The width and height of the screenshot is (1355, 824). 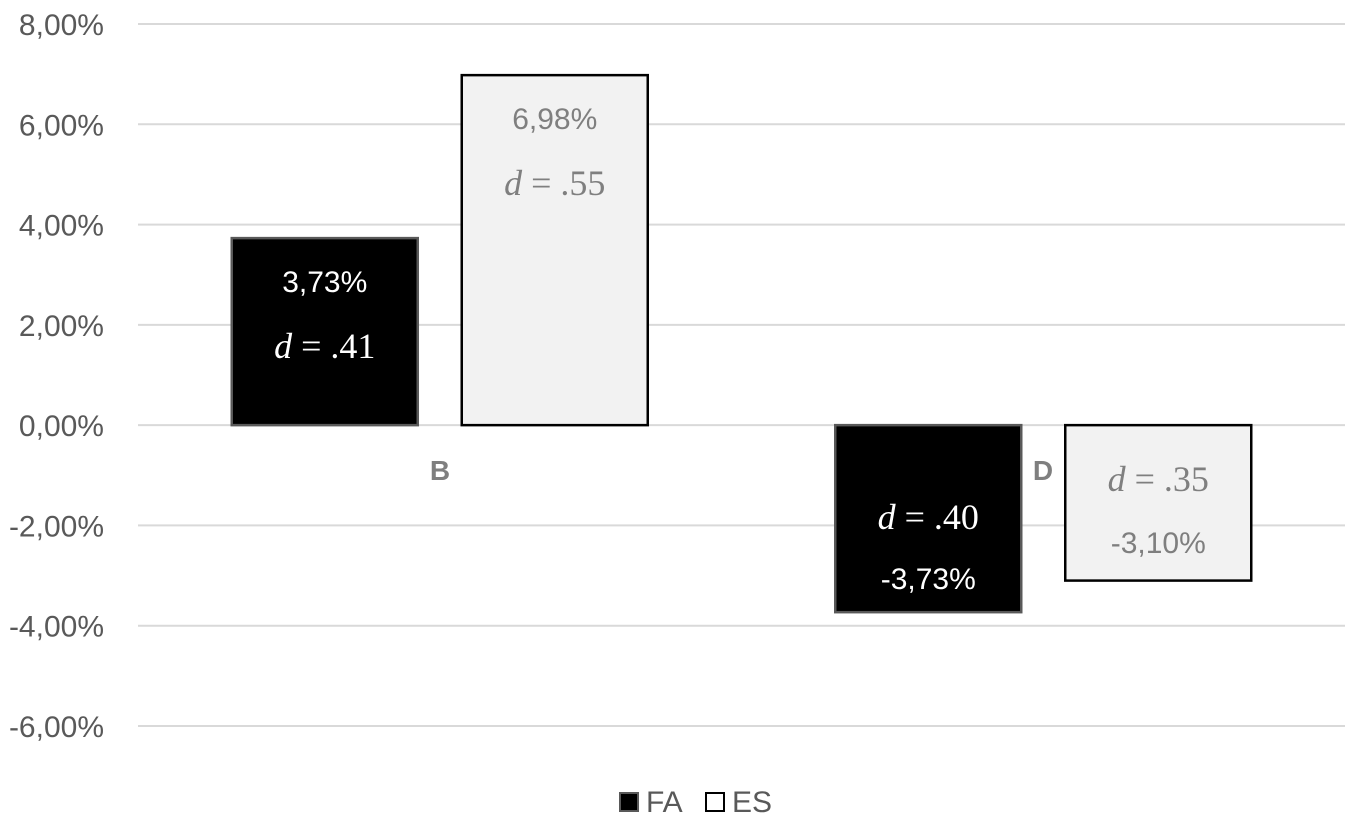 What do you see at coordinates (440, 470) in the screenshot?
I see `category-label: B` at bounding box center [440, 470].